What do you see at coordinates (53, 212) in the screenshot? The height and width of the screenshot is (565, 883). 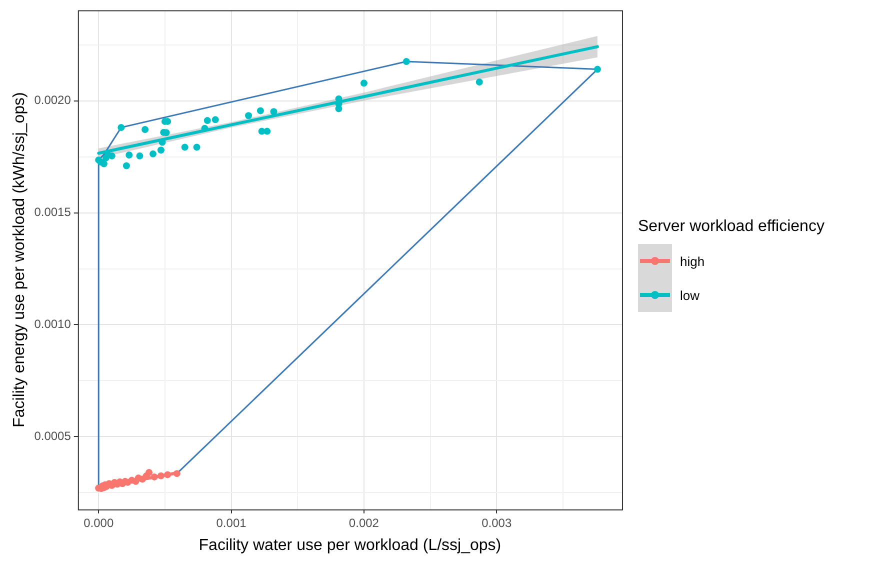 I see `y-tick-label: 0.0015` at bounding box center [53, 212].